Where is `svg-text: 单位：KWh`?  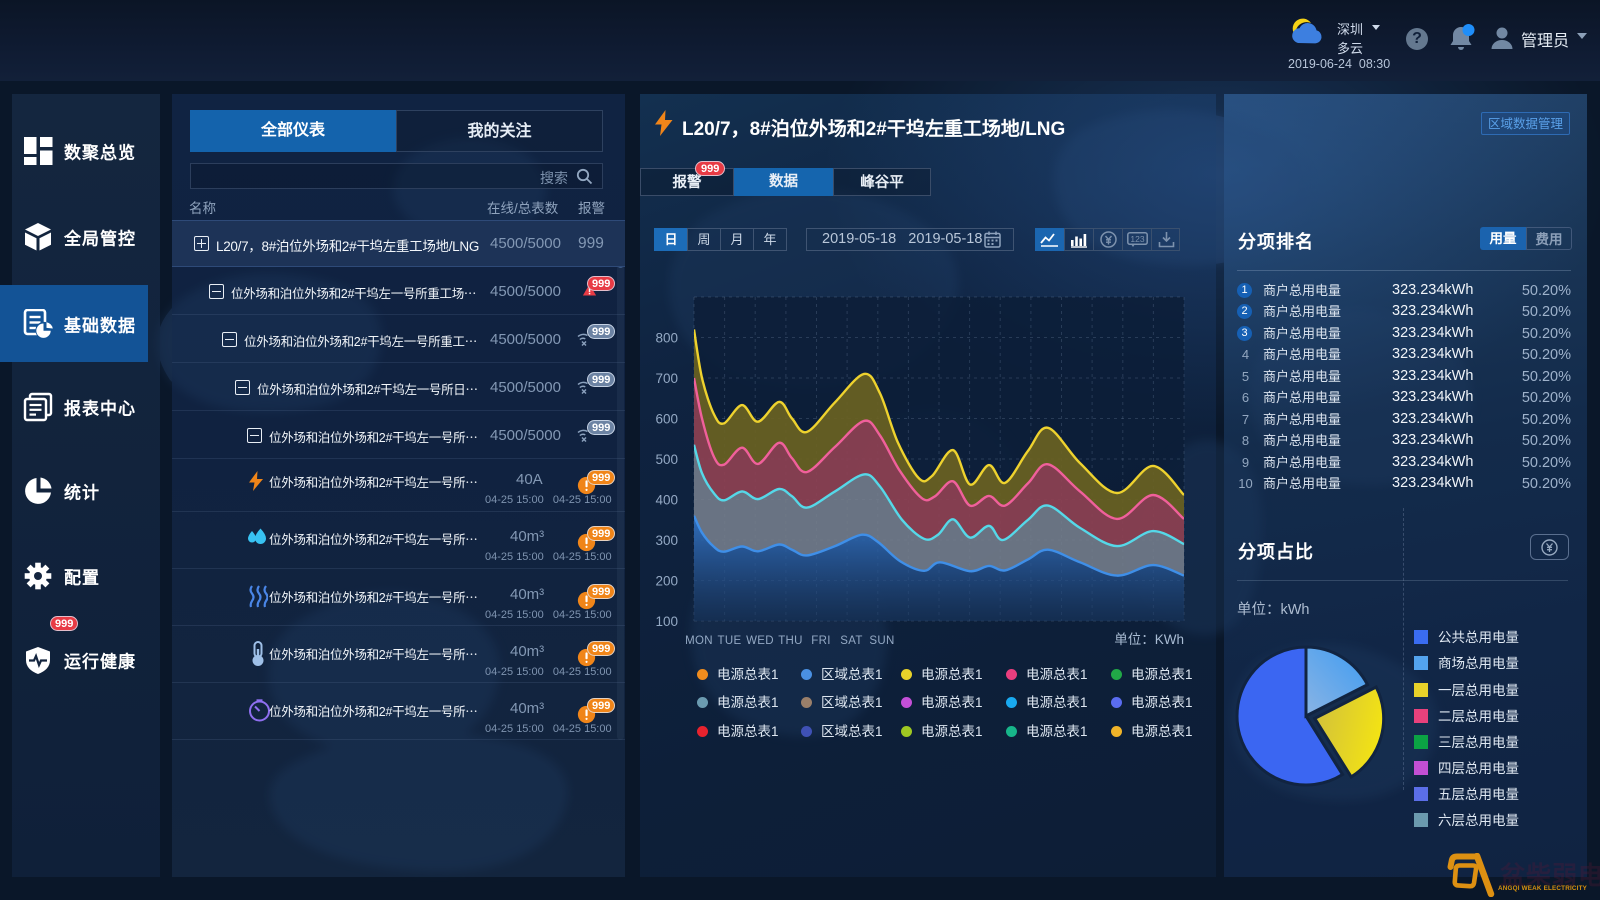
svg-text: 单位：KWh is located at coordinates (1149, 639).